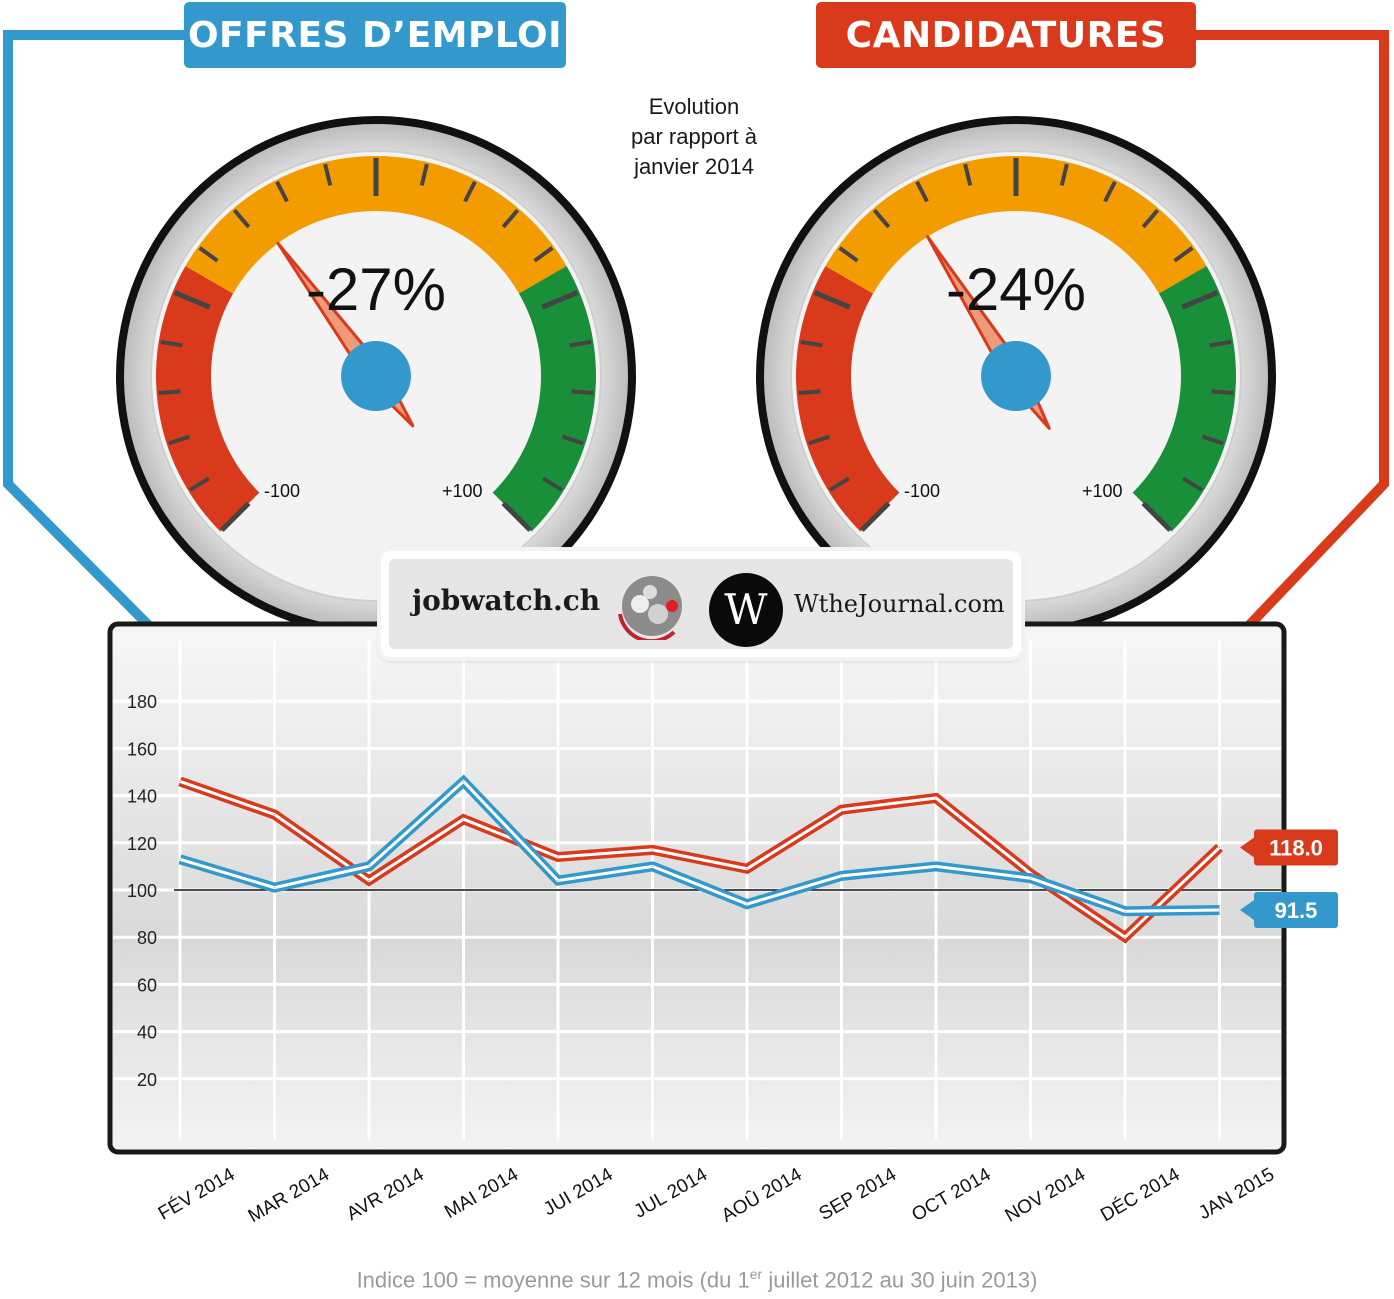  I want to click on wthejournal-logo-letter: W, so click(746, 609).